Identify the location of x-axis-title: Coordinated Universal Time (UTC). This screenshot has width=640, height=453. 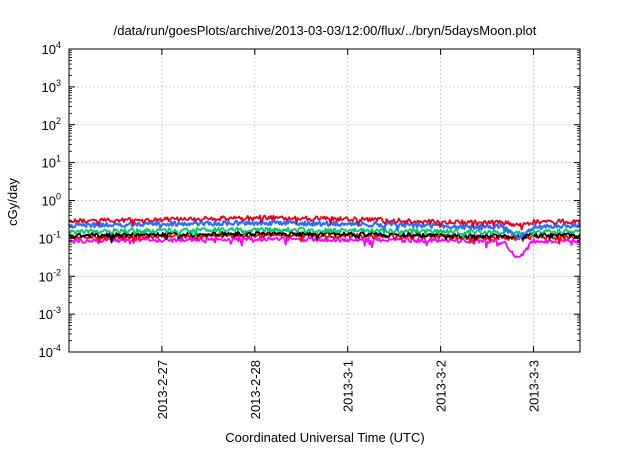
(324, 437).